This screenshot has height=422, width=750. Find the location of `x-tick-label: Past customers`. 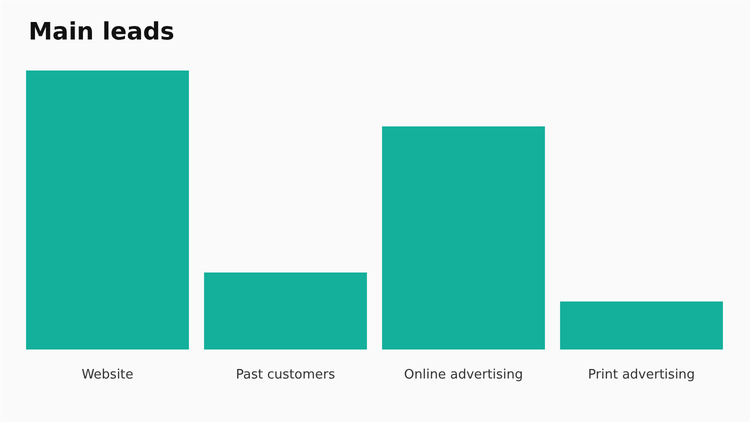

x-tick-label: Past customers is located at coordinates (286, 375).